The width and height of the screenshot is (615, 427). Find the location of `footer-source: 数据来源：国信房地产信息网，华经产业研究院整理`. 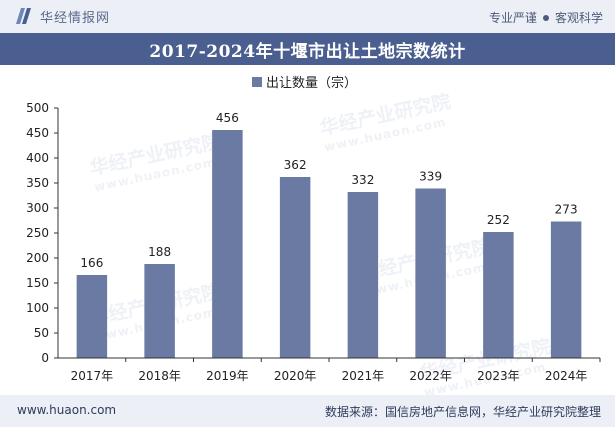

footer-source: 数据来源：国信房地产信息网，华经产业研究院整理 is located at coordinates (462, 412).